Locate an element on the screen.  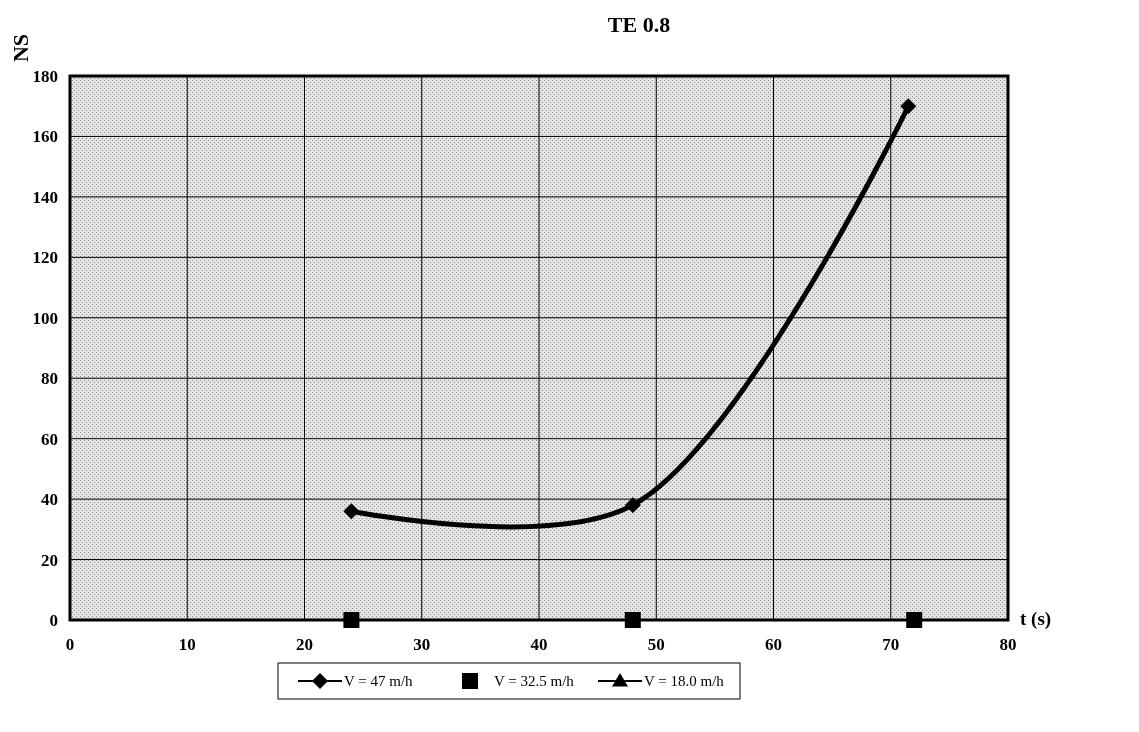
x-tick-label: 10 is located at coordinates (187, 644).